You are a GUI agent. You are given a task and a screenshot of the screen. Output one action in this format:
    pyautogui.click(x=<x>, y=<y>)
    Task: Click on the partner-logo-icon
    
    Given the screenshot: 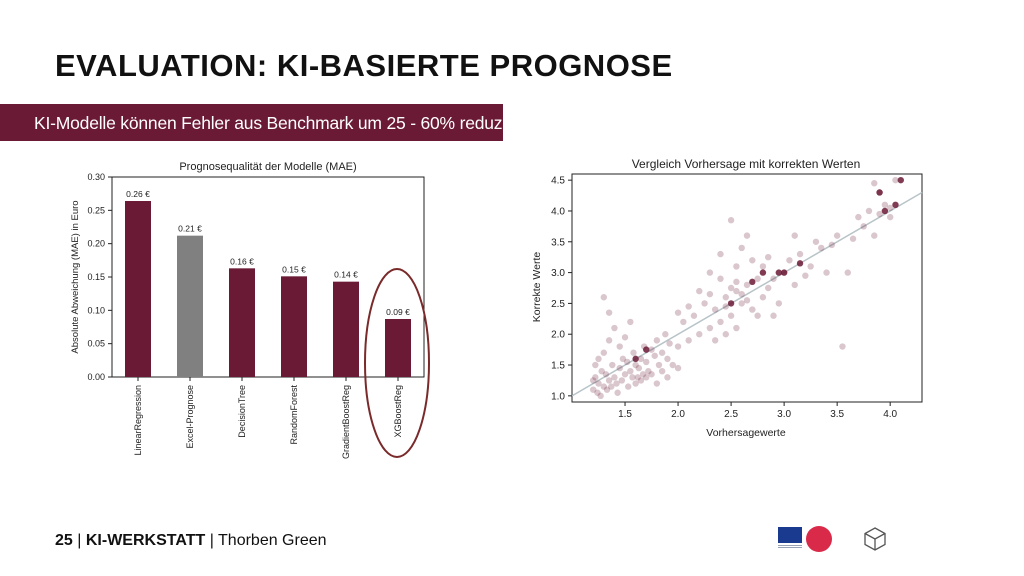 What is the action you would take?
    pyautogui.click(x=819, y=539)
    